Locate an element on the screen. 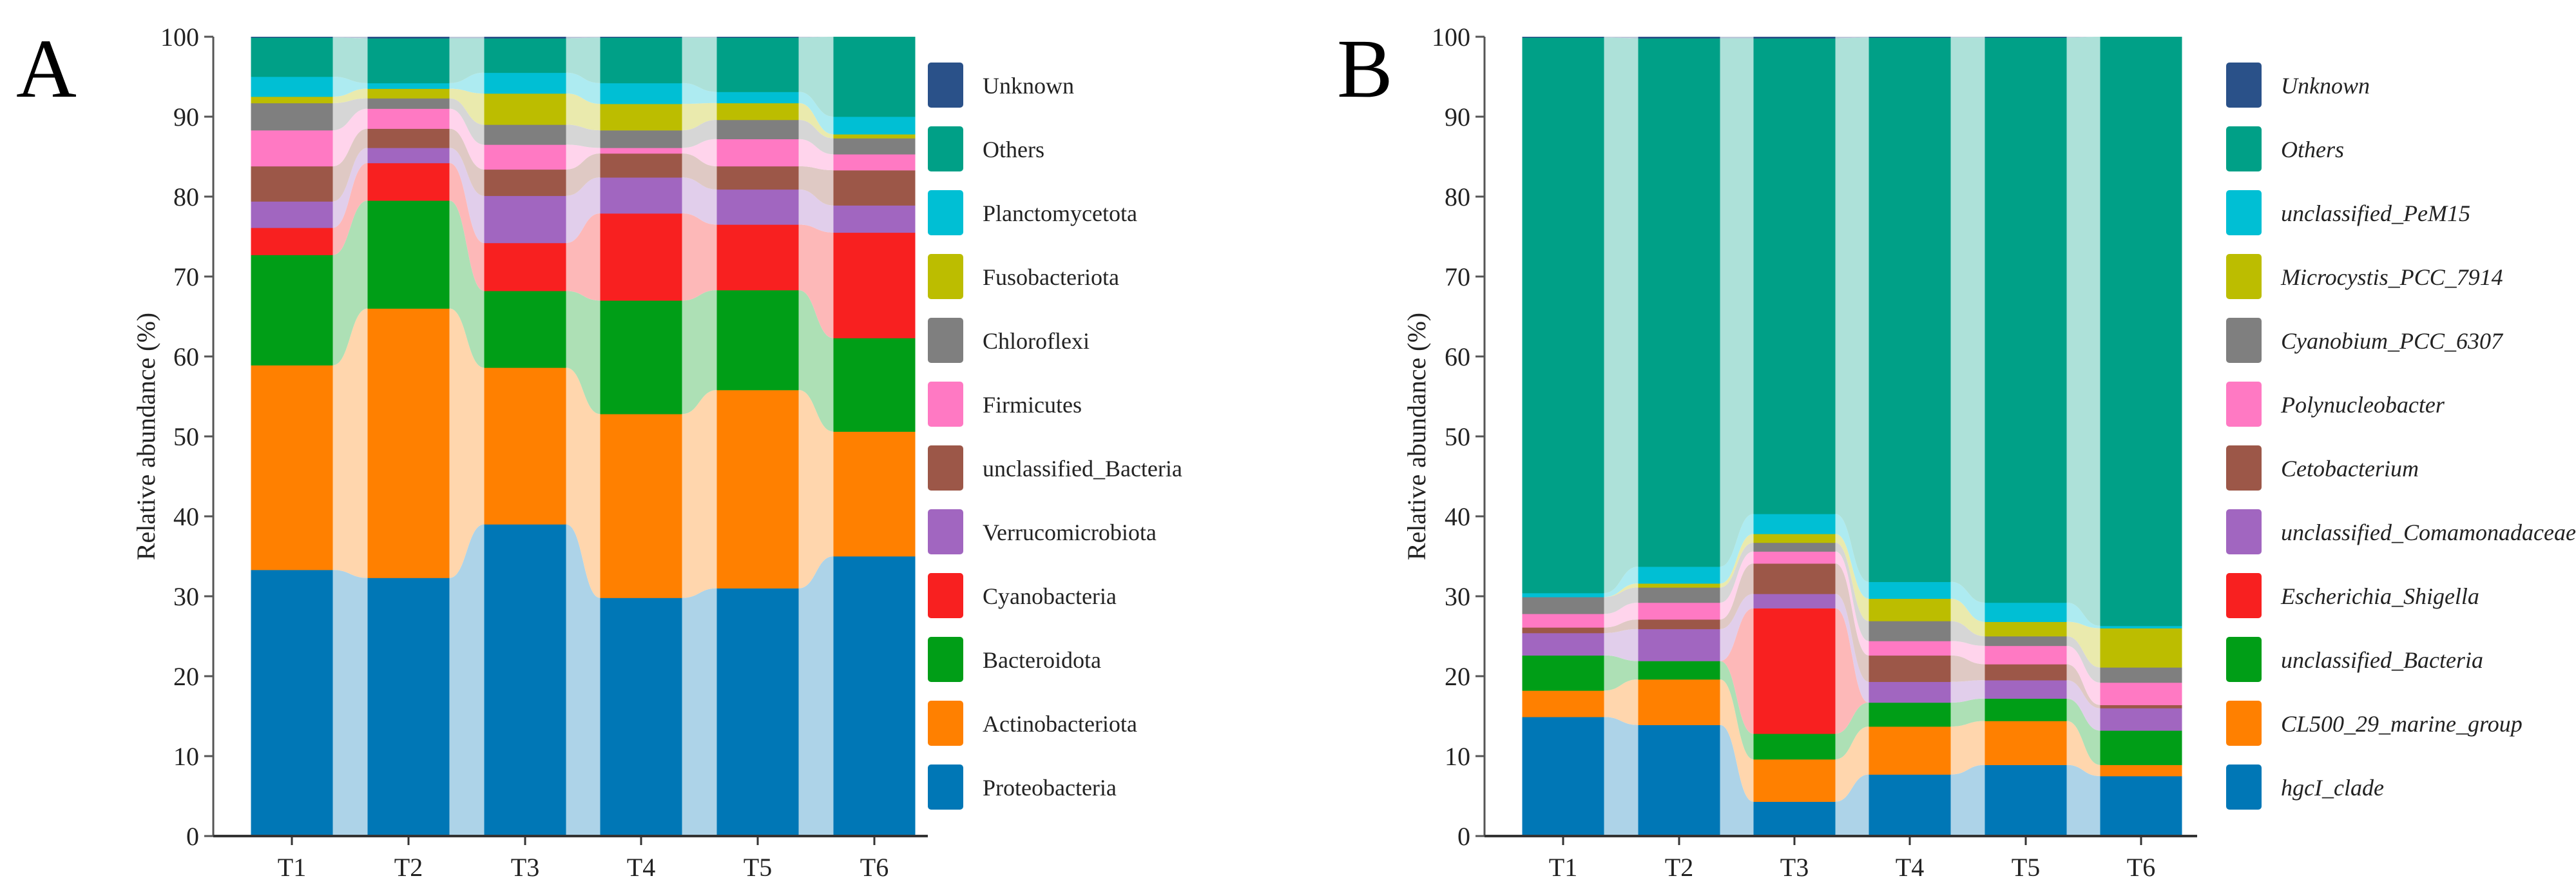 The width and height of the screenshot is (2576, 896). bar-segment-t6-firmicutes is located at coordinates (874, 162).